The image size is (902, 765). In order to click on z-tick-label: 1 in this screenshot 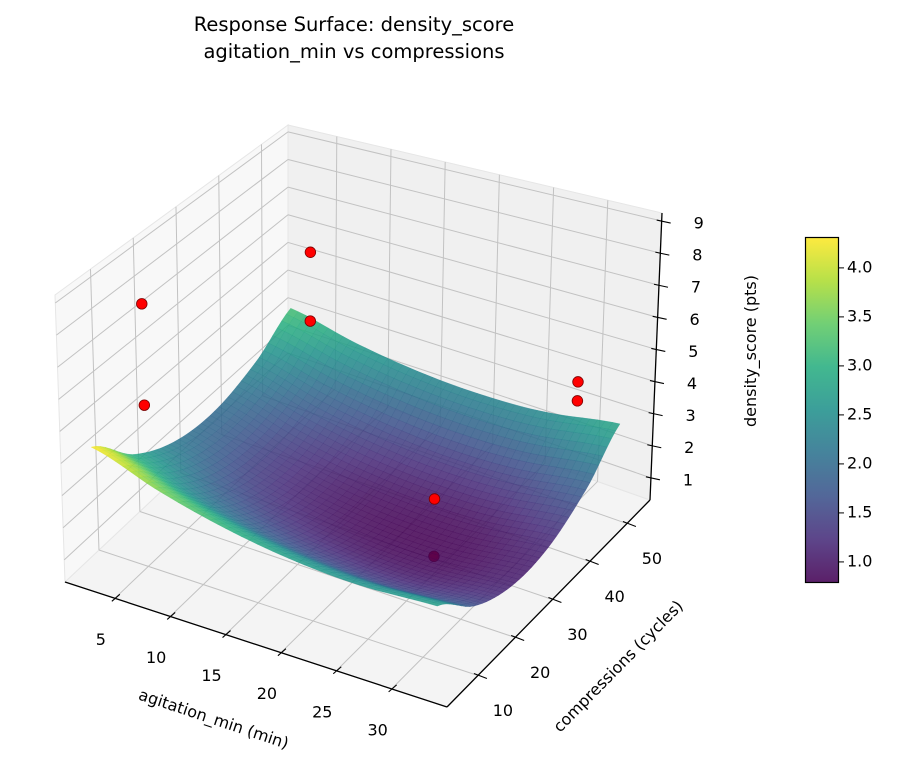, I will do `click(688, 479)`.